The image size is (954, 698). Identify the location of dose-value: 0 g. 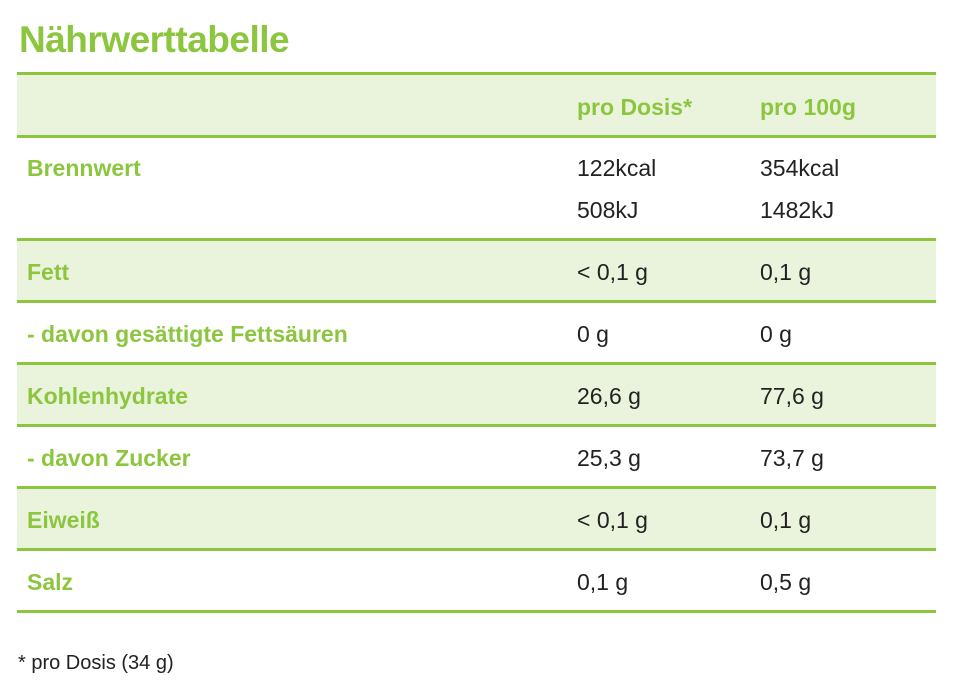
(593, 334).